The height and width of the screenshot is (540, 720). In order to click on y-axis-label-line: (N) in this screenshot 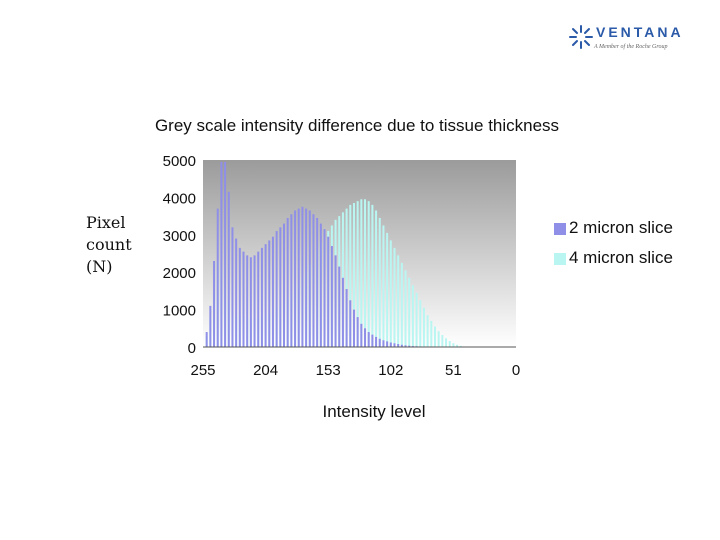, I will do `click(99, 266)`.